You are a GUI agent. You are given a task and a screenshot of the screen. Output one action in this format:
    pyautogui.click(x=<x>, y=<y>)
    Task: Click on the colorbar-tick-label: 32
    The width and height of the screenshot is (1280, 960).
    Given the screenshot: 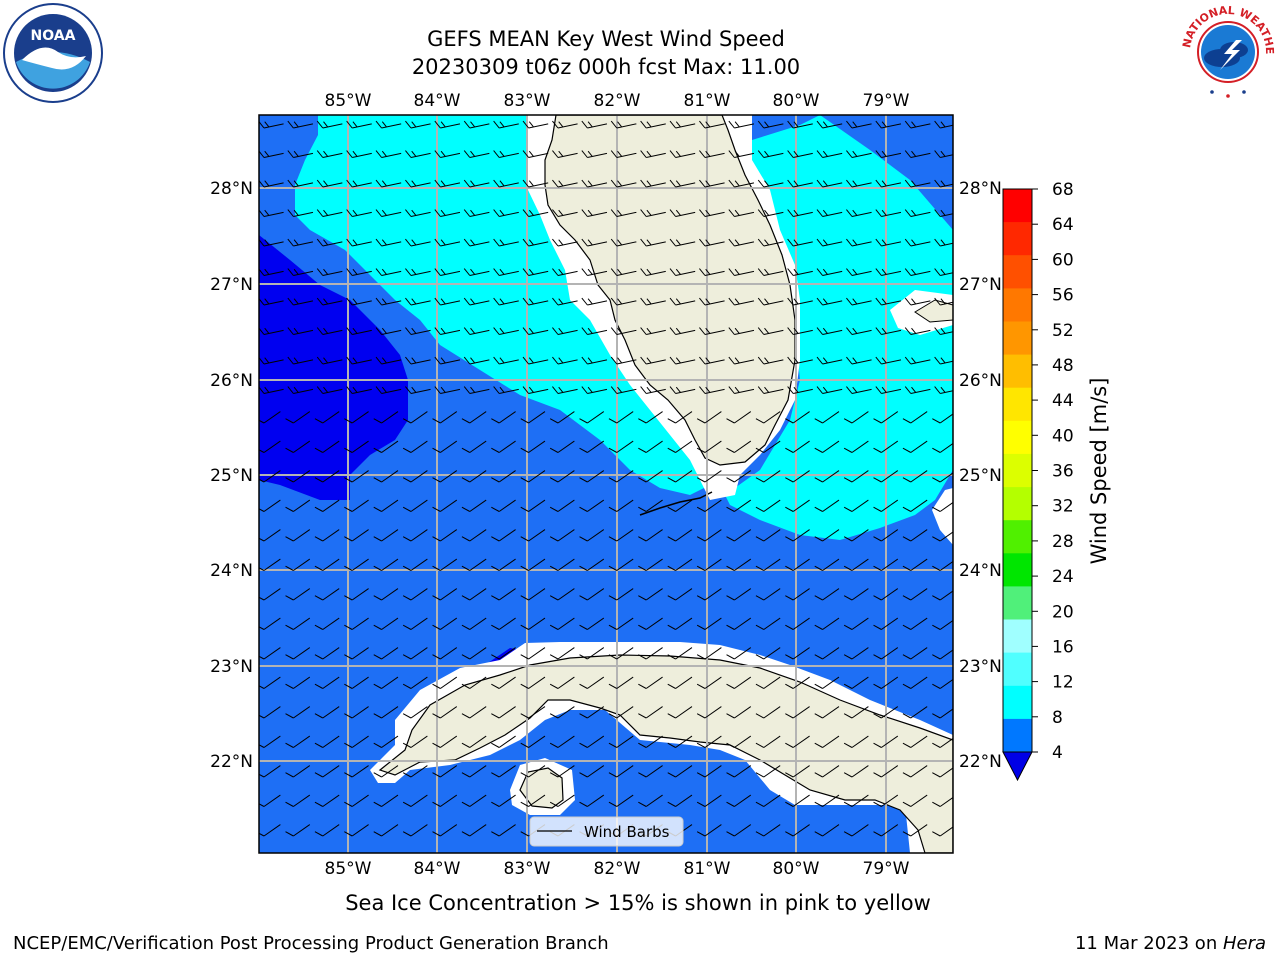 What is the action you would take?
    pyautogui.click(x=1063, y=507)
    